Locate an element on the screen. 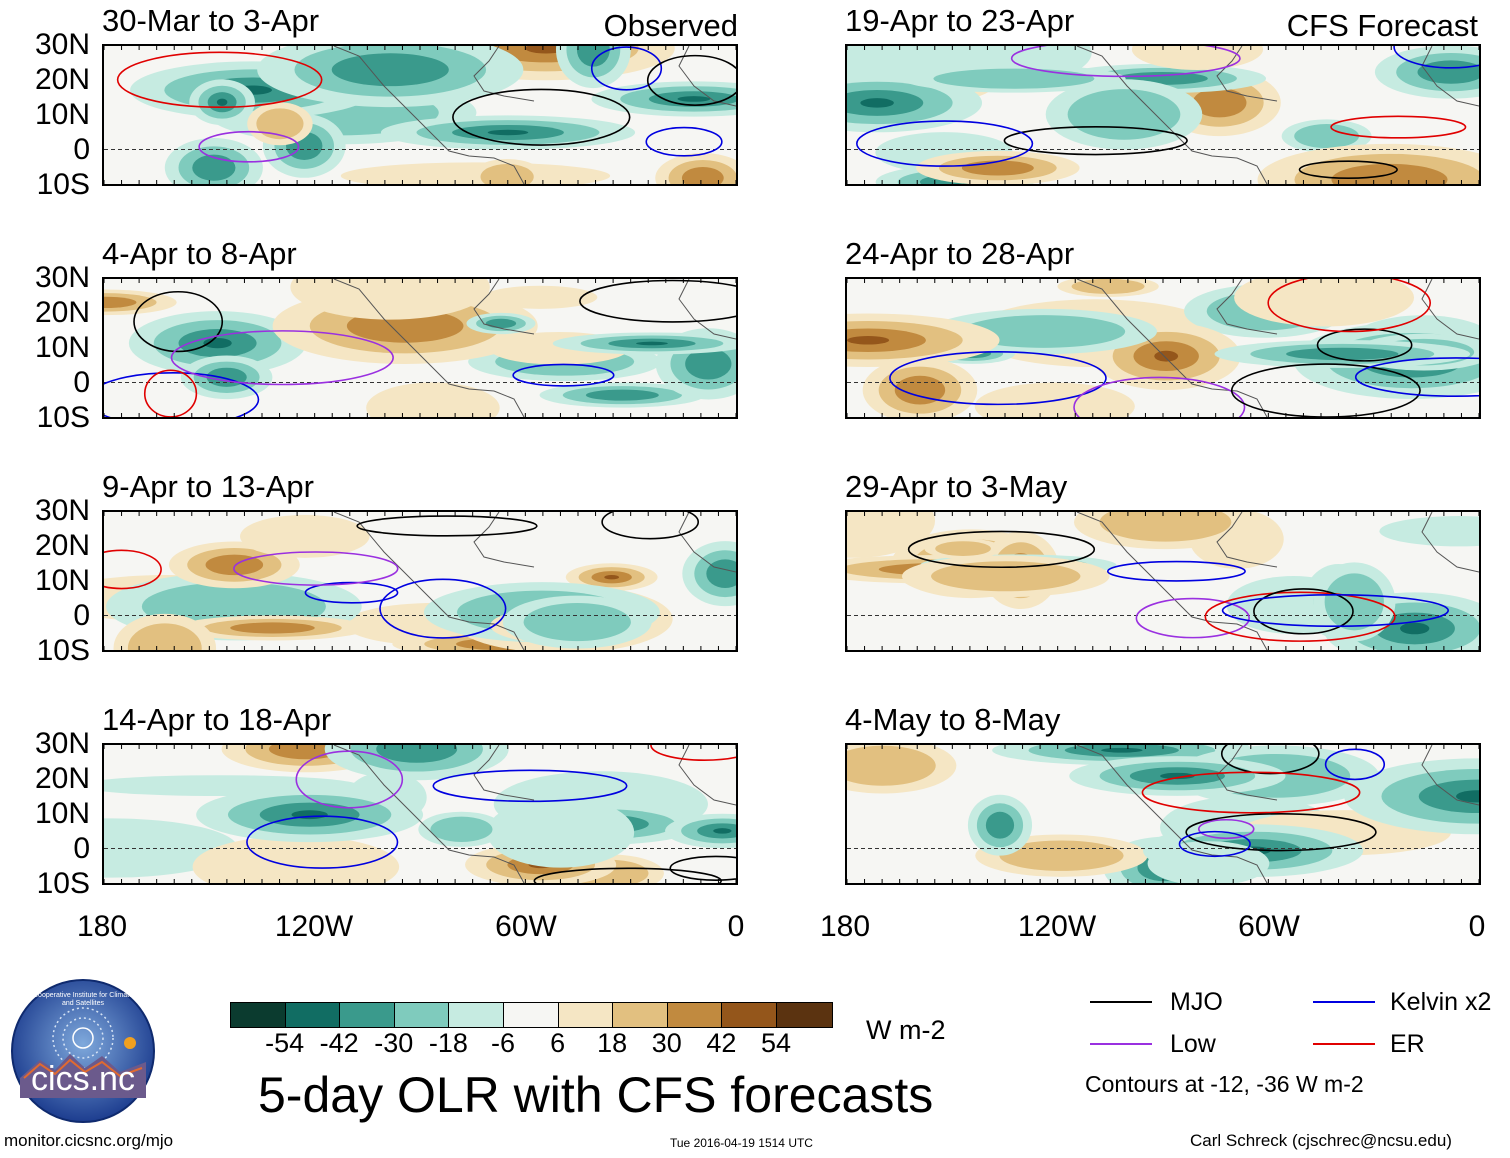  lat-label: 10N is located at coordinates (62, 813).